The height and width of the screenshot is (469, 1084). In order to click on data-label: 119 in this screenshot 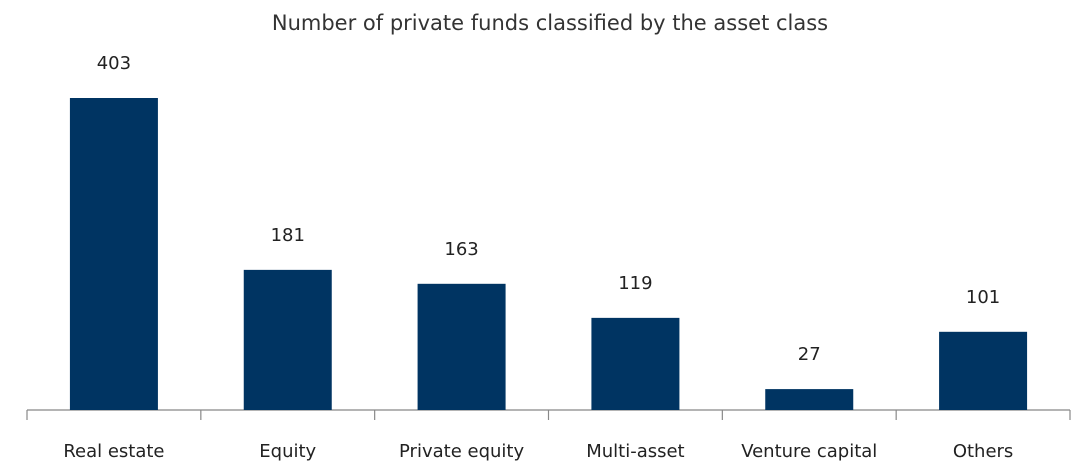, I will do `click(635, 283)`.